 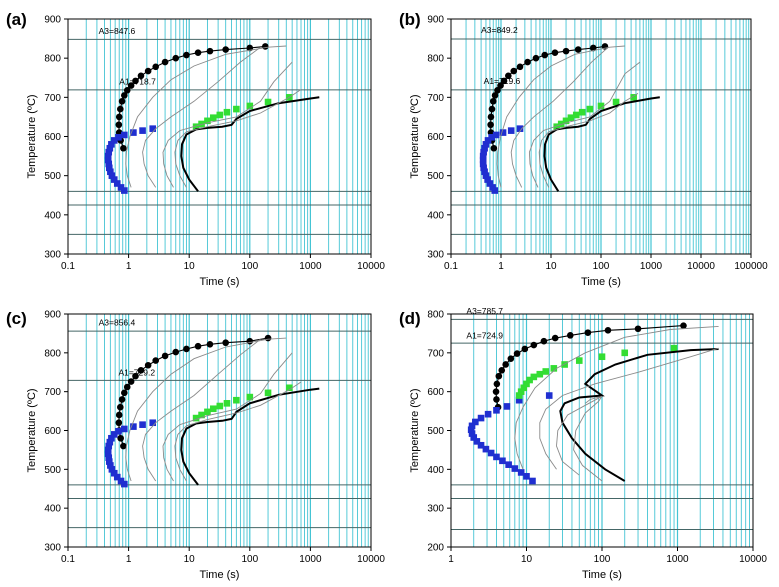 I want to click on p0-series-7-line, so click(x=238, y=138).